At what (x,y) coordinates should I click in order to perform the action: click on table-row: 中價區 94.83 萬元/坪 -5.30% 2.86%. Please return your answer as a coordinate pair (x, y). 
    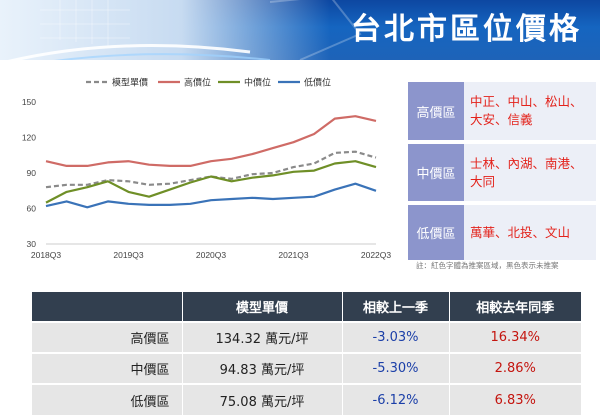
    Looking at the image, I should click on (306, 368).